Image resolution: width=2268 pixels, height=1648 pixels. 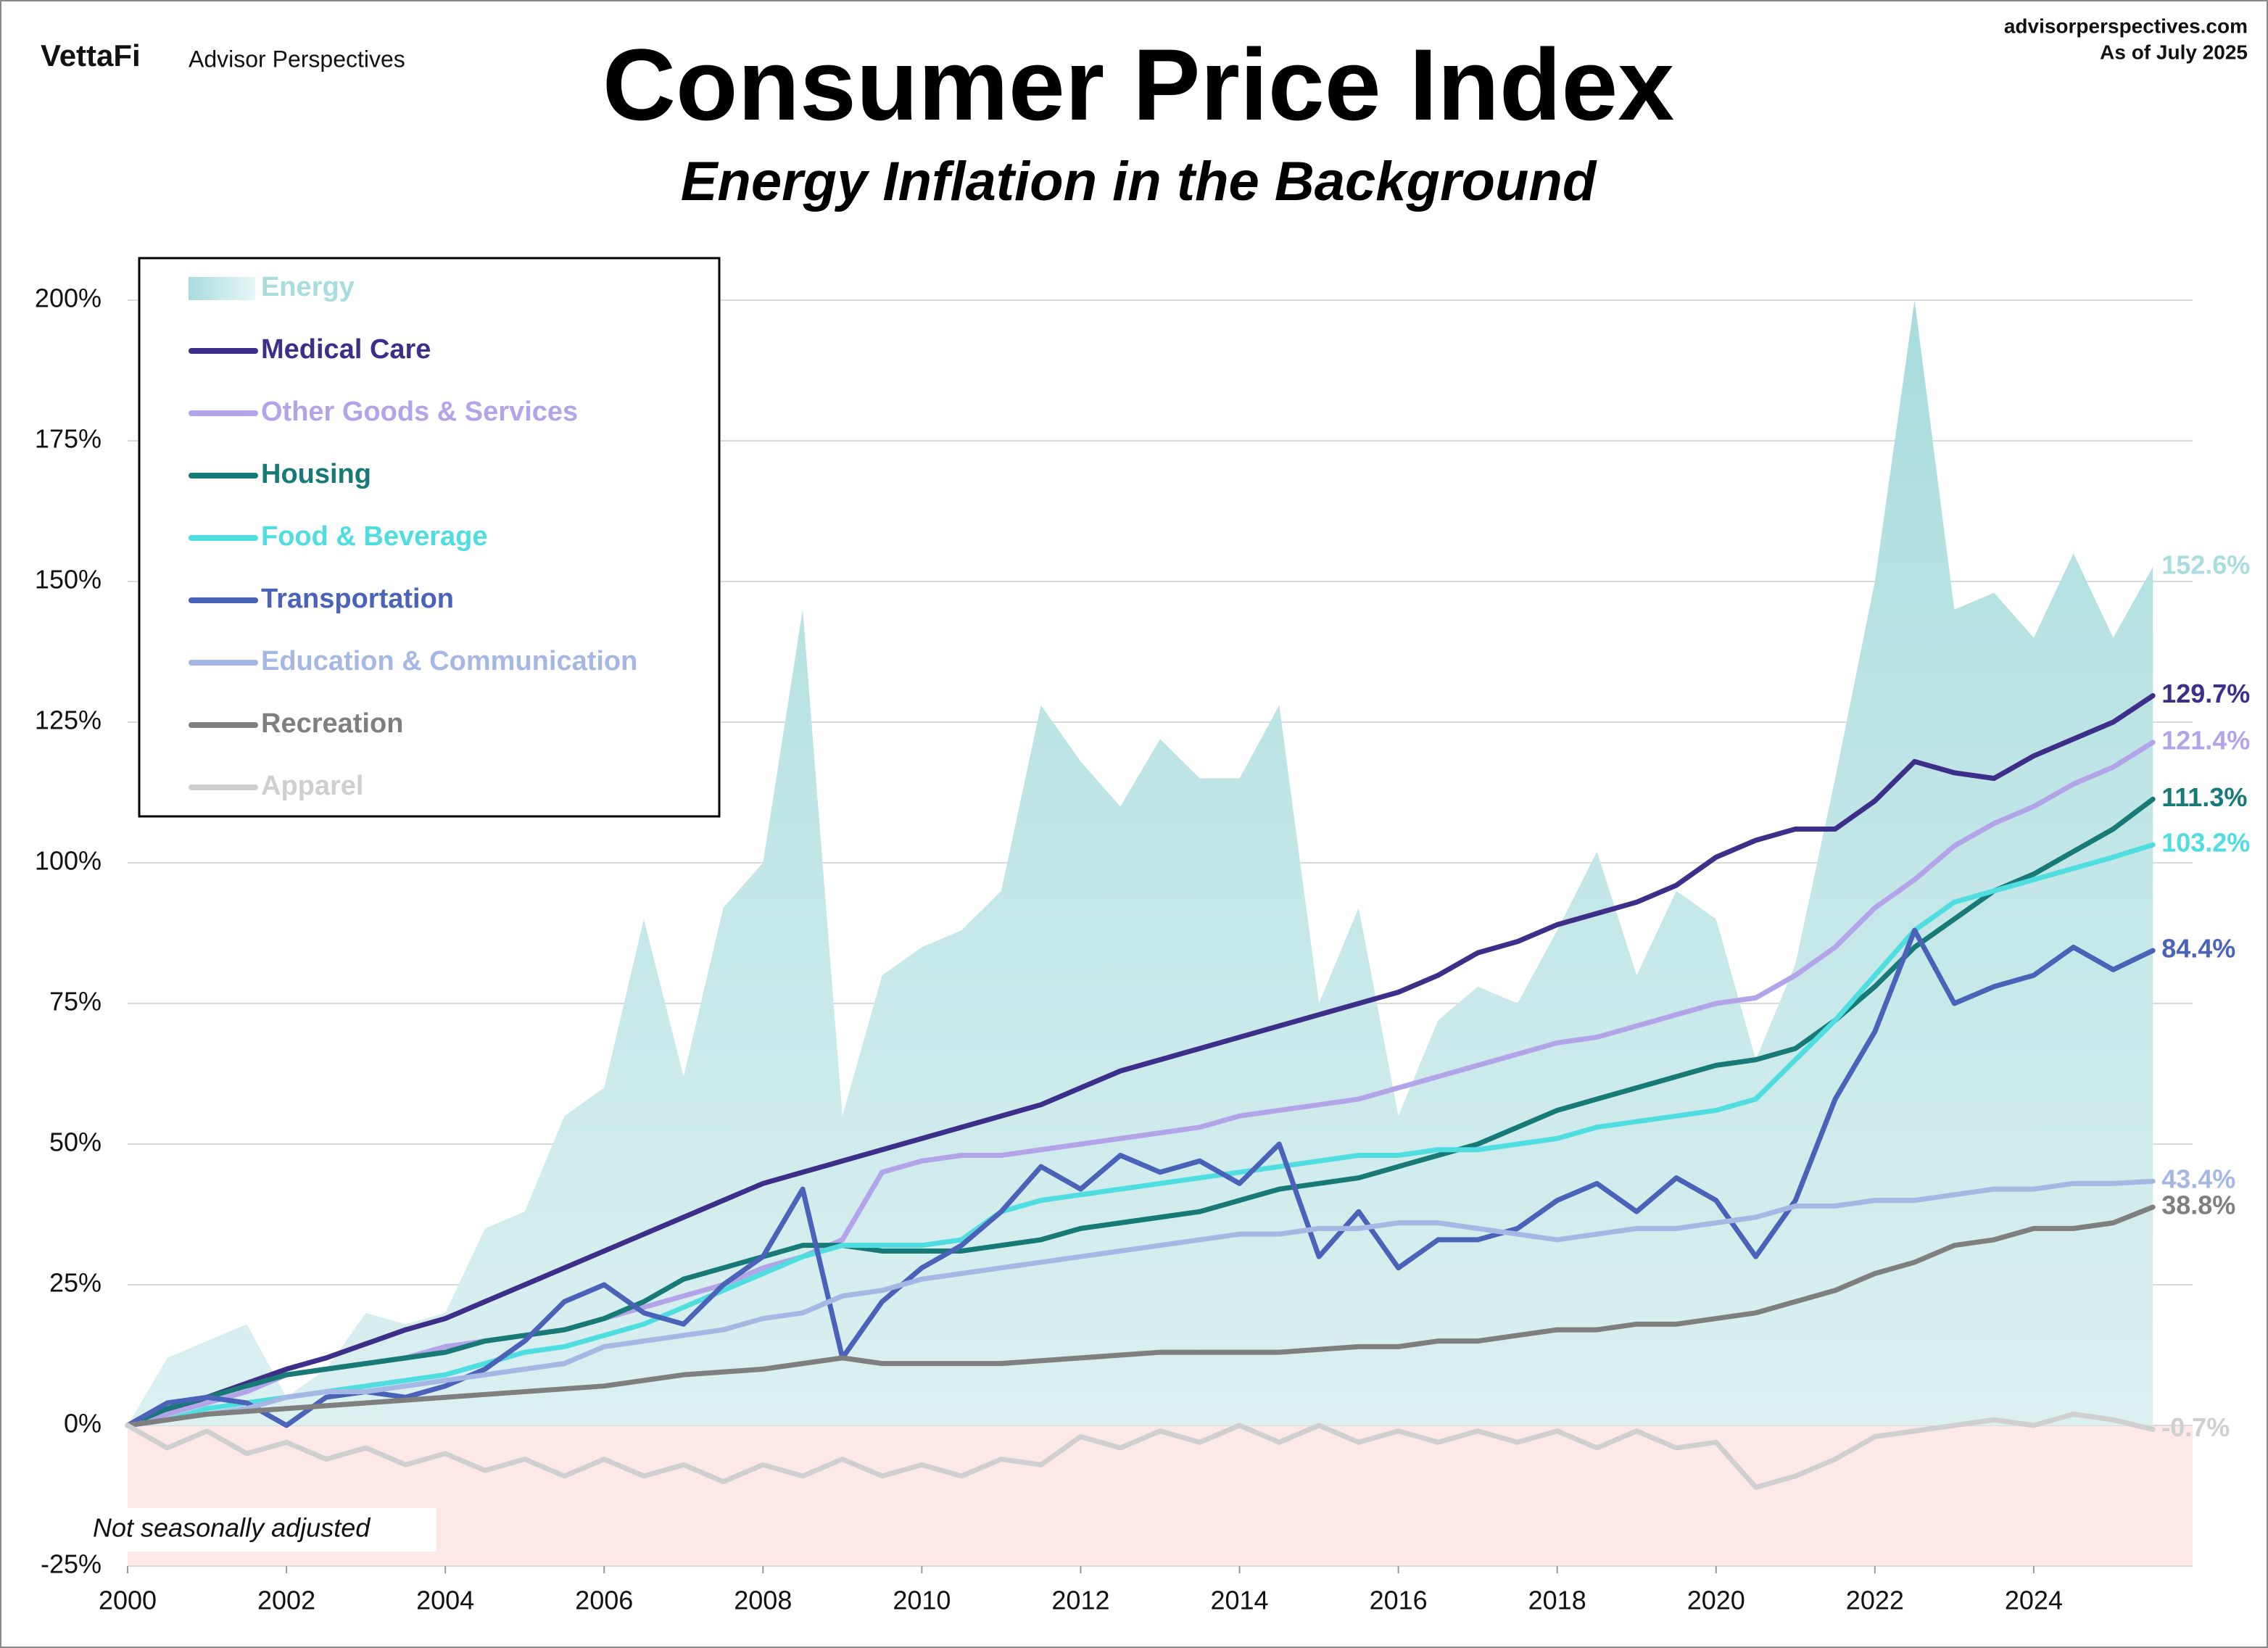 What do you see at coordinates (286, 1600) in the screenshot?
I see `x-tick-label: 2002` at bounding box center [286, 1600].